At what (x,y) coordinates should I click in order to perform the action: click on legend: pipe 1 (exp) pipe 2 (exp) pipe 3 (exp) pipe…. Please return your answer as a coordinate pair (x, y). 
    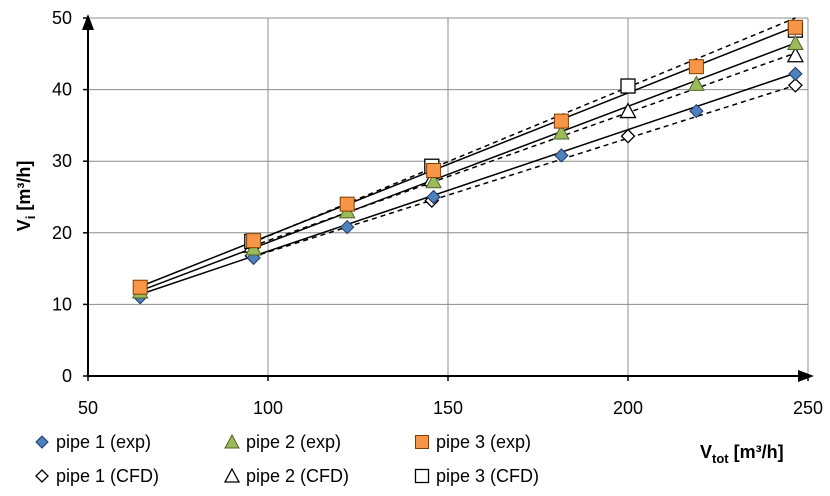
    Looking at the image, I should click on (287, 459).